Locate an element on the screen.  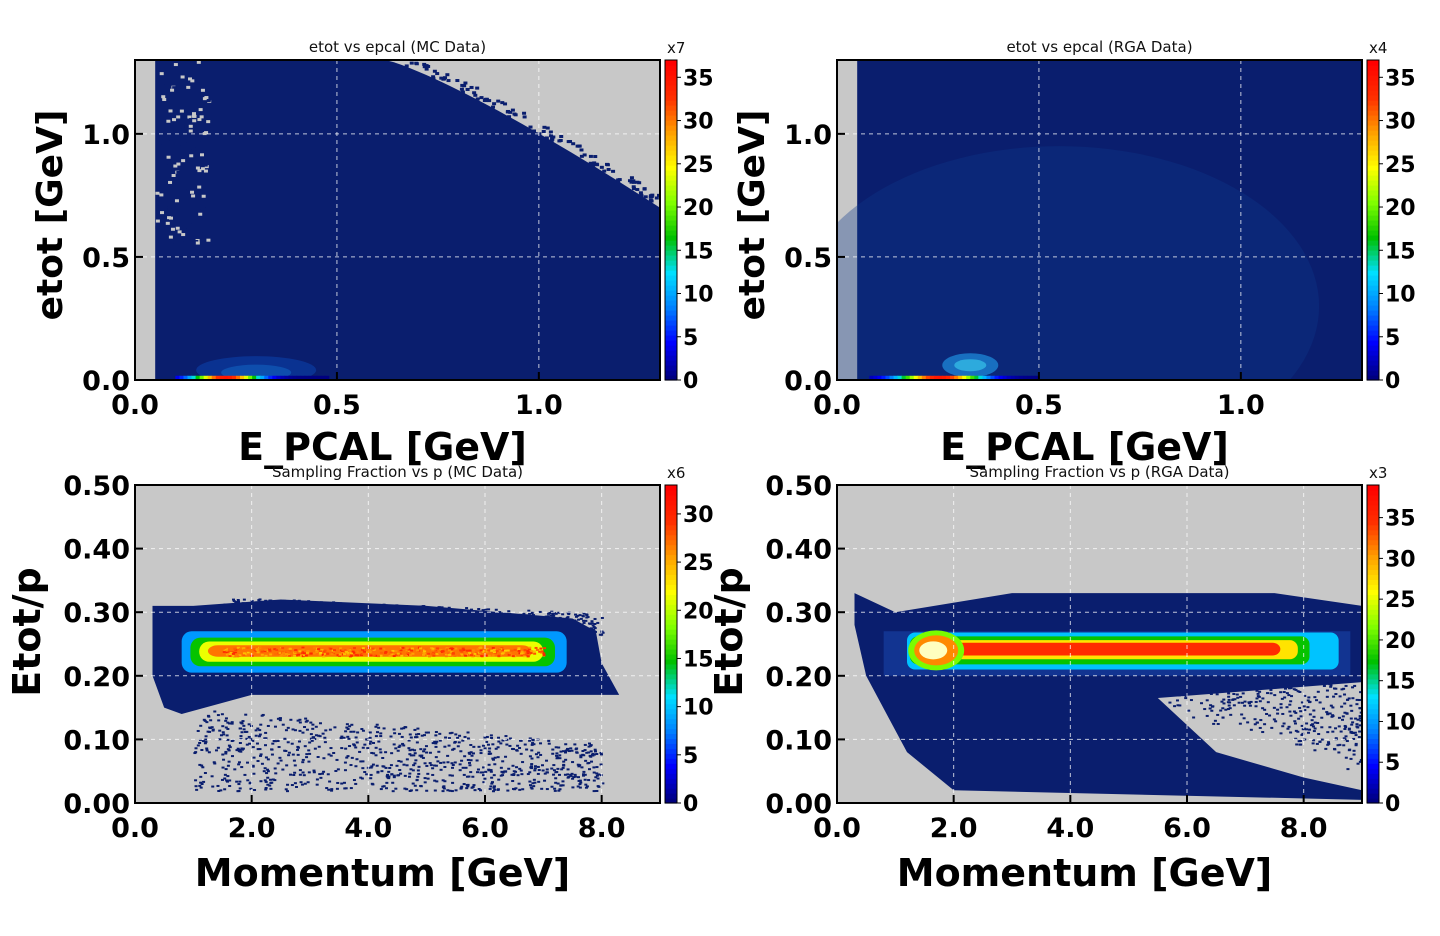
chart-title: etot vs epcal (RGA Data) is located at coordinates (1099, 47).